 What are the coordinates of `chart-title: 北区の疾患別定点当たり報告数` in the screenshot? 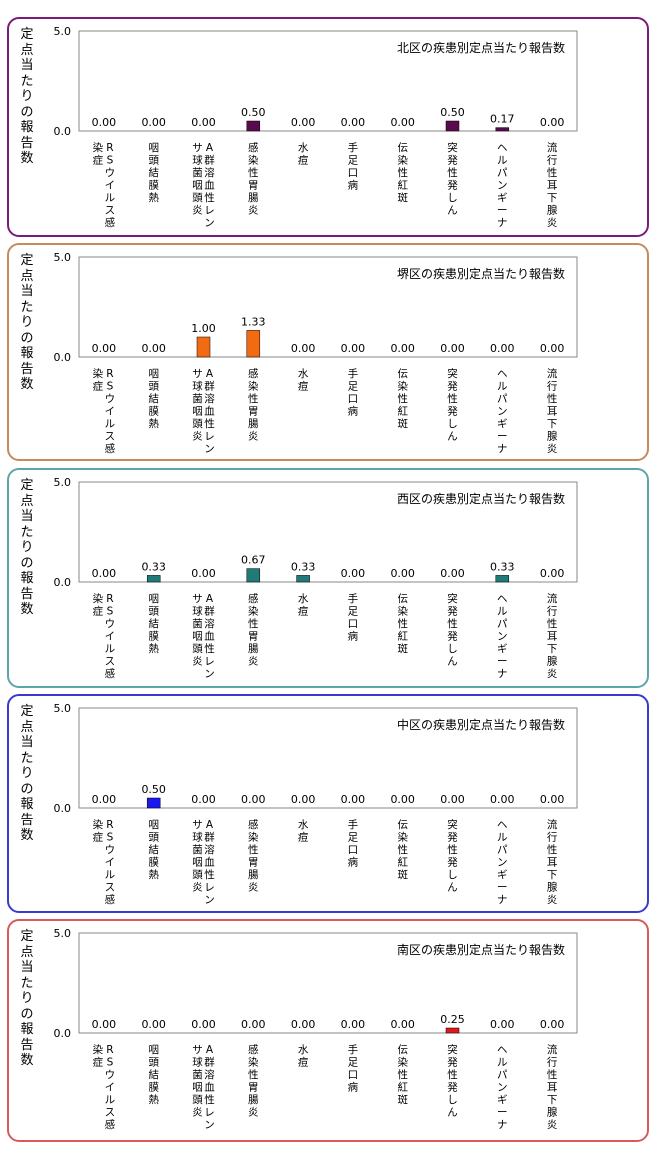 It's located at (481, 47).